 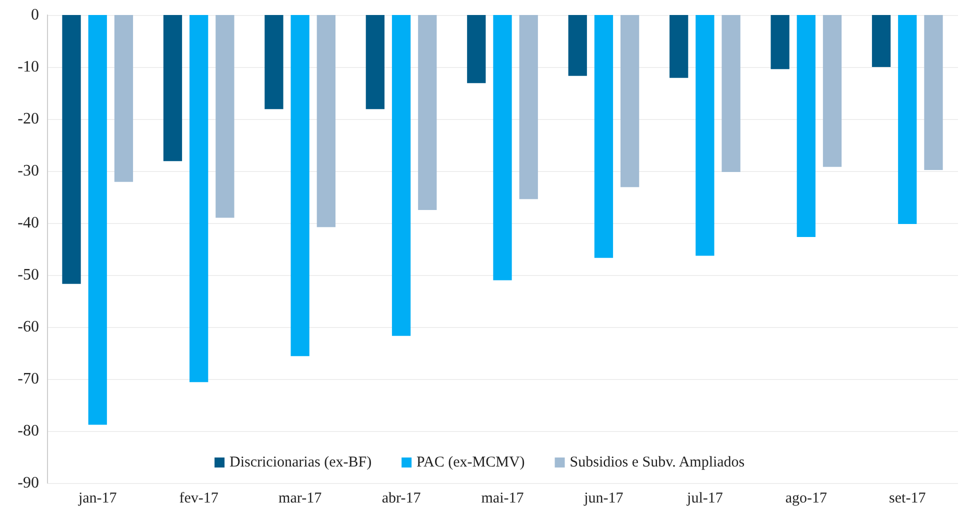 What do you see at coordinates (28, 171) in the screenshot?
I see `y-tick-label: -30` at bounding box center [28, 171].